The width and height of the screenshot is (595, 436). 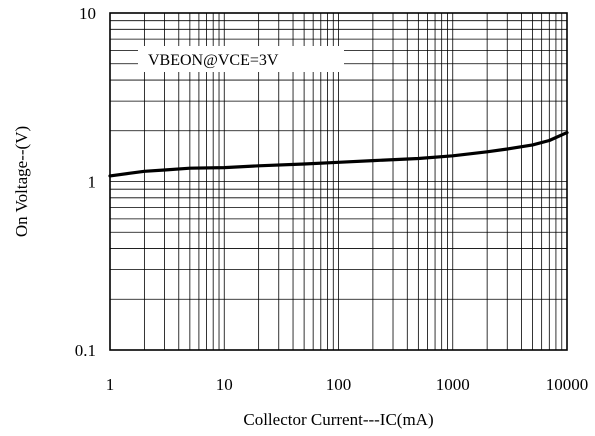 What do you see at coordinates (87, 13) in the screenshot?
I see `y-tick-label: 10` at bounding box center [87, 13].